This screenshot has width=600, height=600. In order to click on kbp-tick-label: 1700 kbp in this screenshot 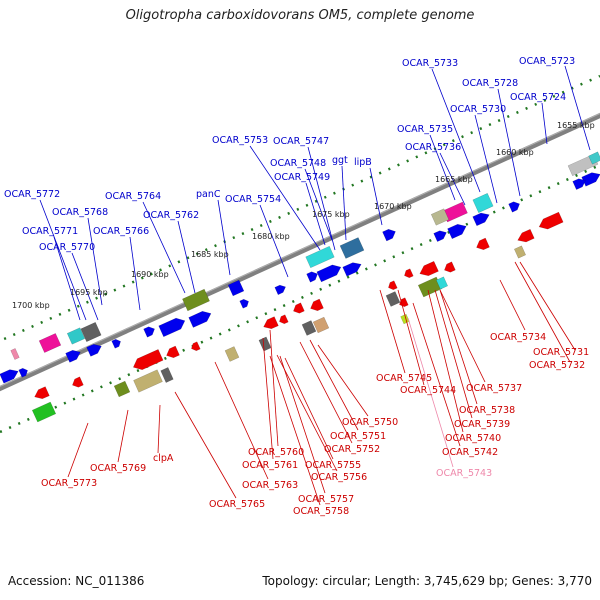, I will do `click(31, 305)`.